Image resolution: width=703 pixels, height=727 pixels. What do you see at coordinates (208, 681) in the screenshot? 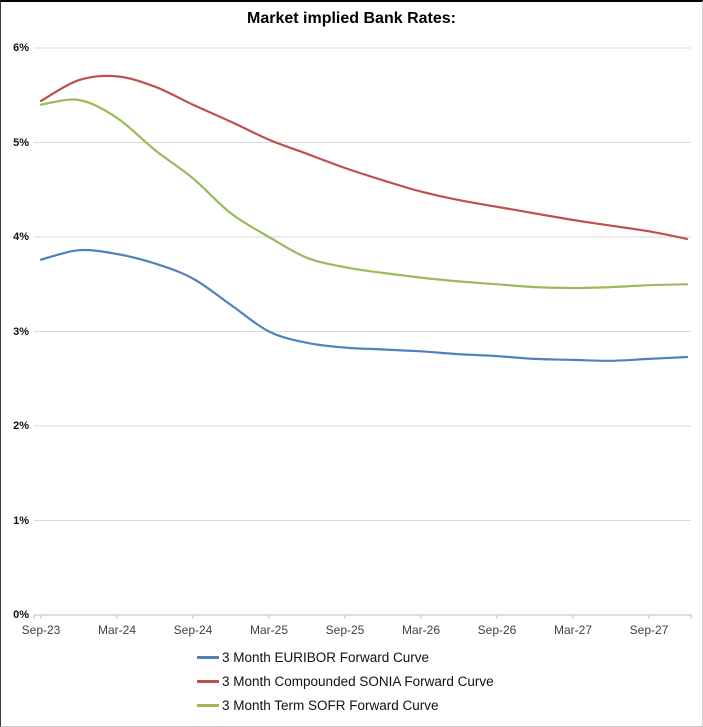
I see `legend-line-sample-sonia` at bounding box center [208, 681].